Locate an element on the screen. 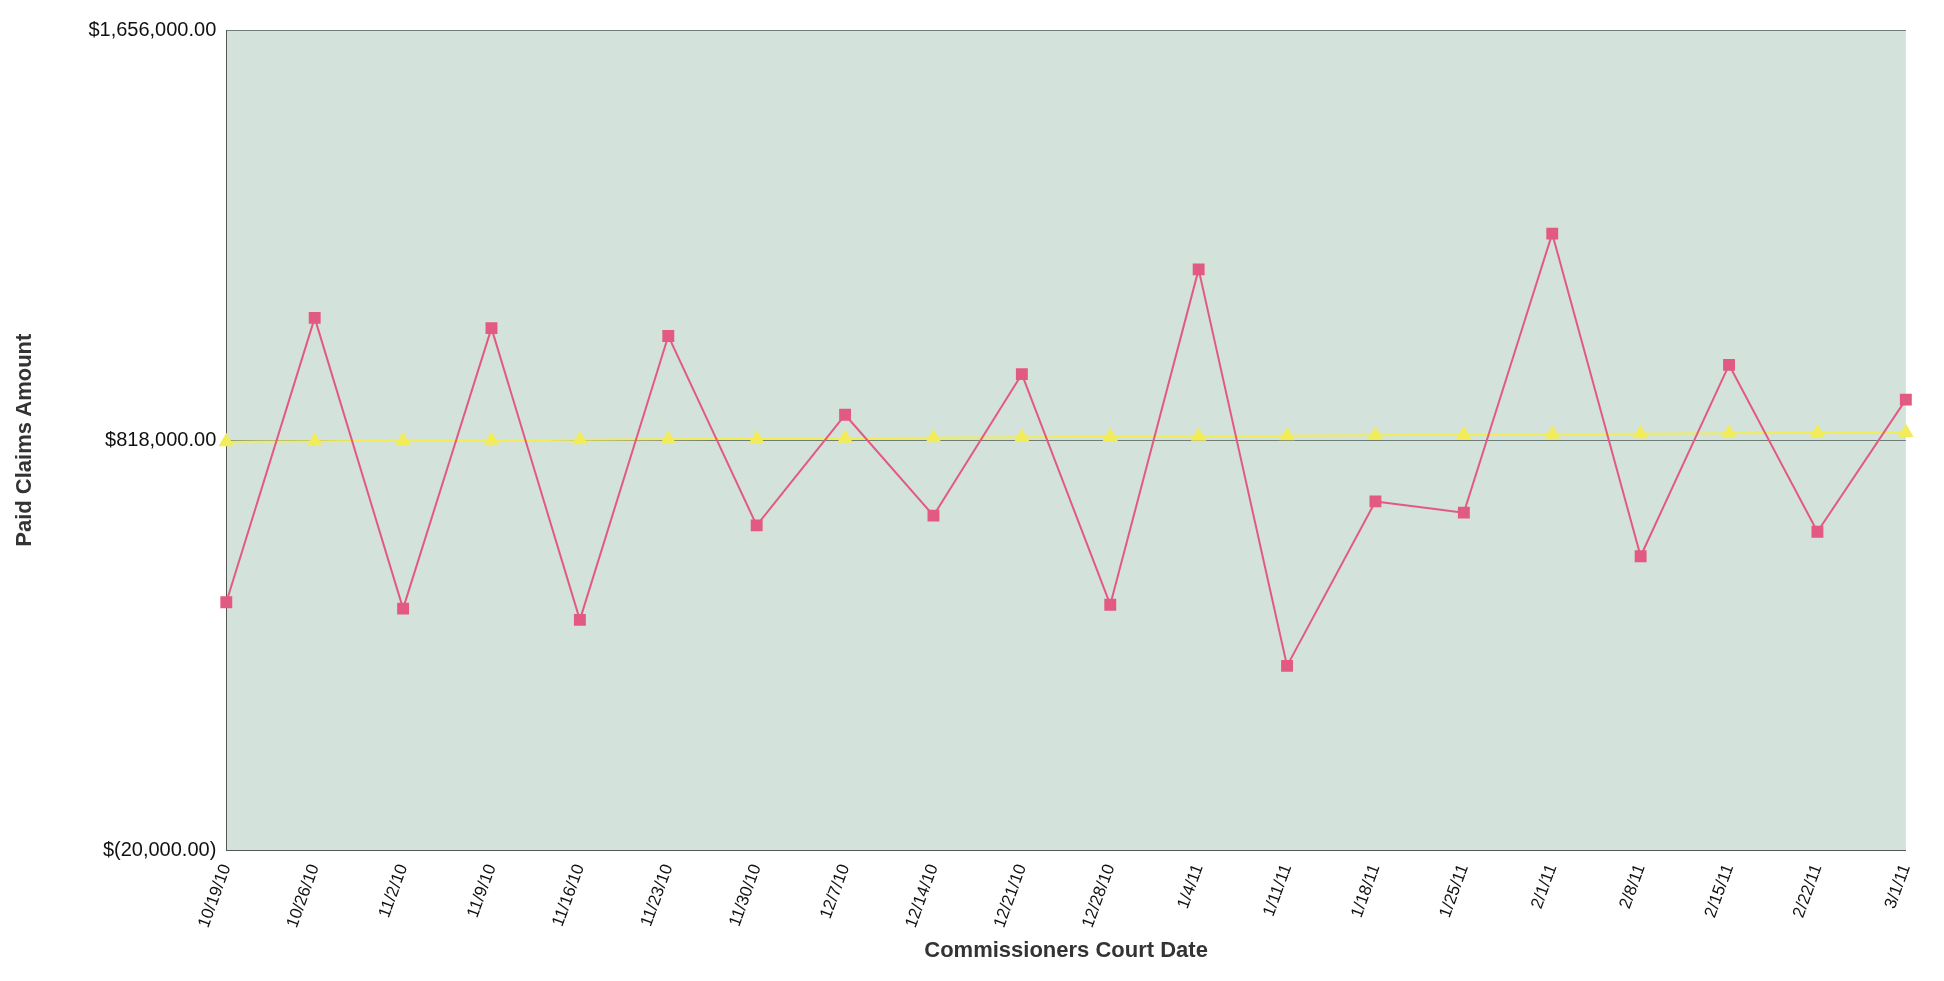 The image size is (1944, 981). x-tick-label: 1/11/11 is located at coordinates (1277, 890).